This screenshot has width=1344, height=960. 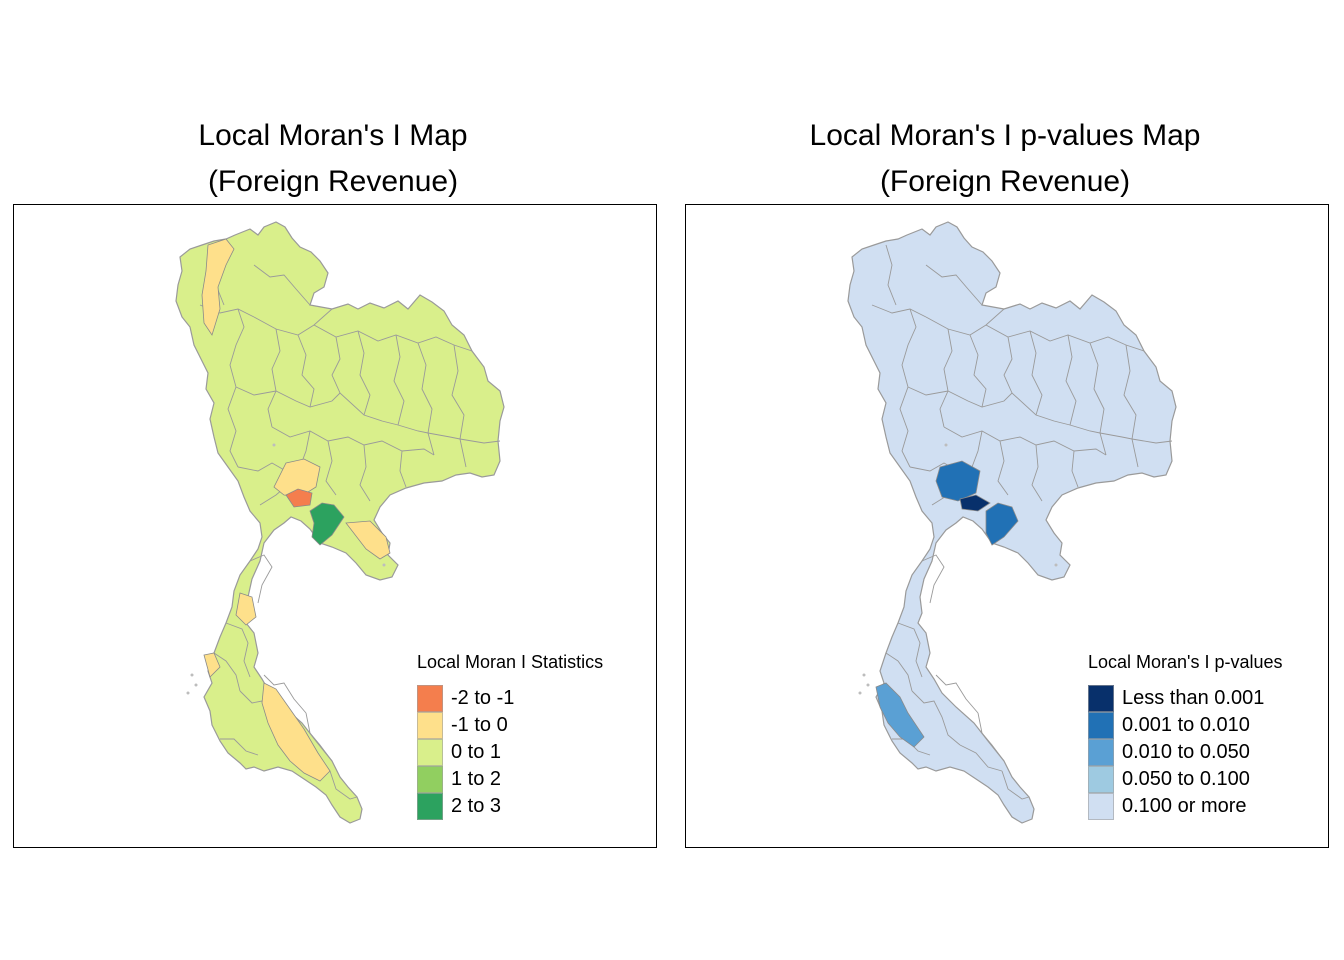 I want to click on legend-label: 0.050 to 0.100, so click(x=1186, y=779).